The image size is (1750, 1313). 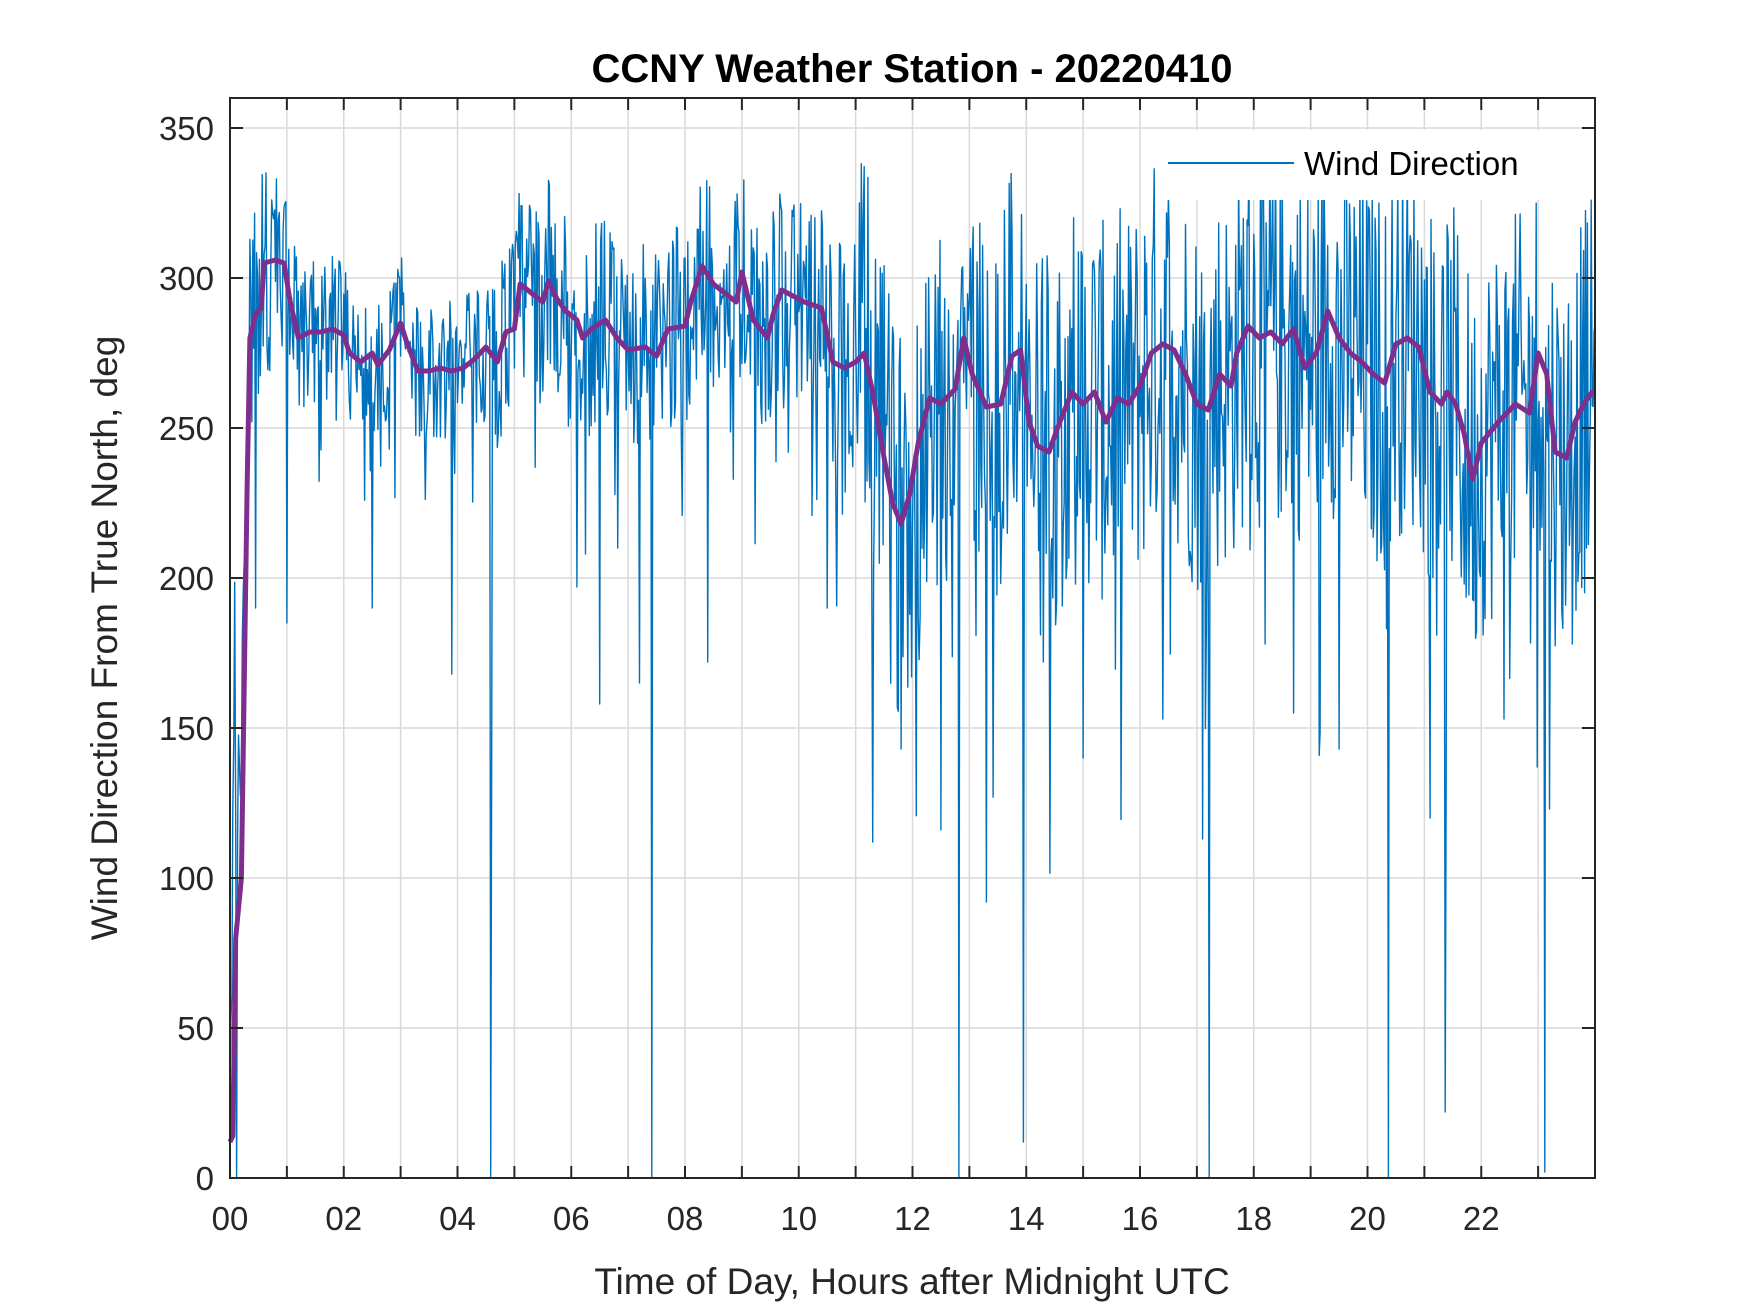 I want to click on legend-box, so click(x=1366, y=165).